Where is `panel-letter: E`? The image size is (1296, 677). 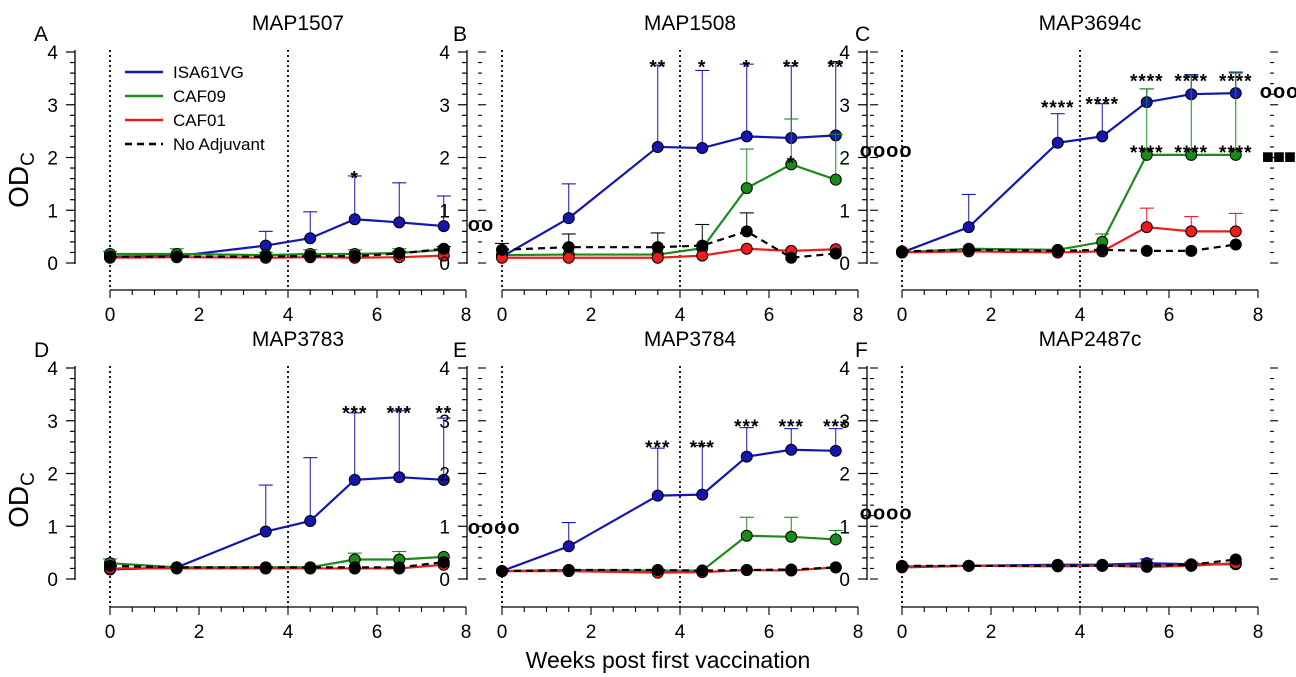 panel-letter: E is located at coordinates (460, 350).